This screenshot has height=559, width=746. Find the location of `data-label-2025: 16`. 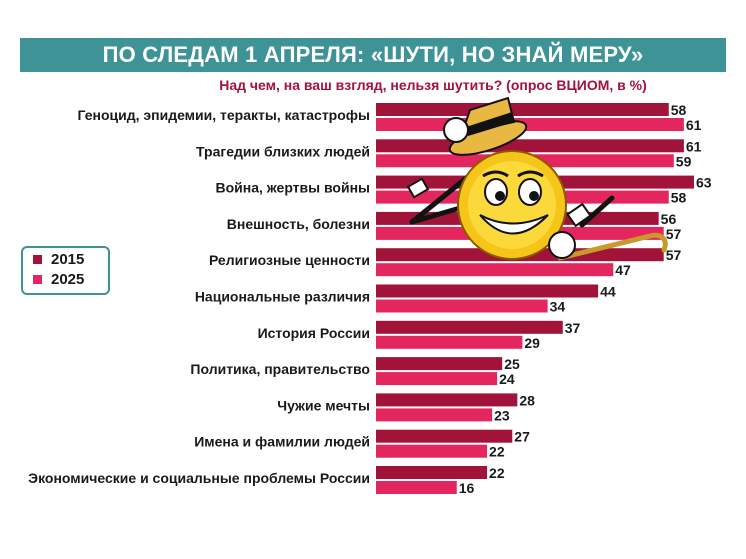

data-label-2025: 16 is located at coordinates (467, 488).